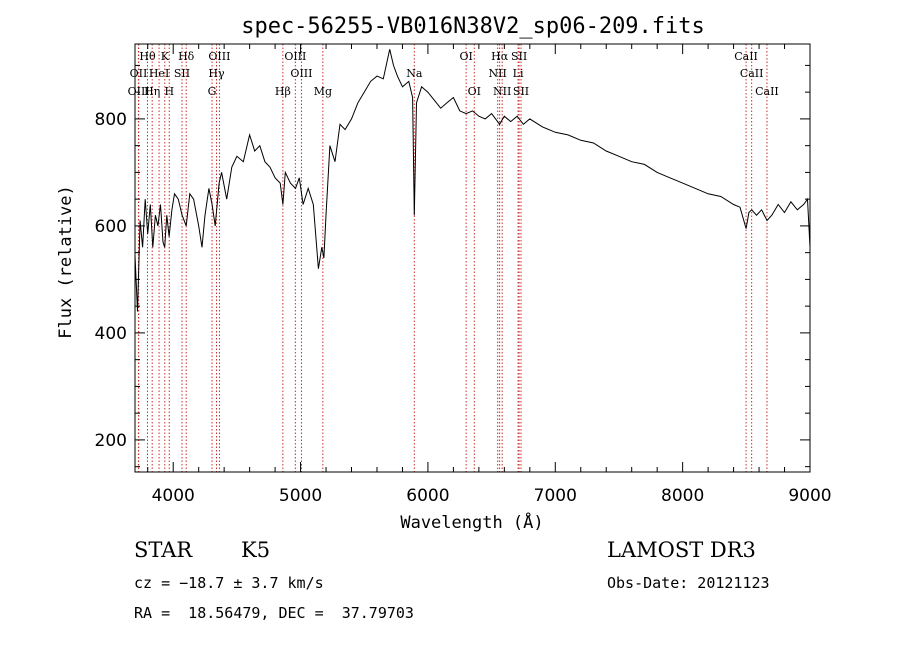 Image resolution: width=900 pixels, height=649 pixels. I want to click on x-tick-label: 8000, so click(682, 496).